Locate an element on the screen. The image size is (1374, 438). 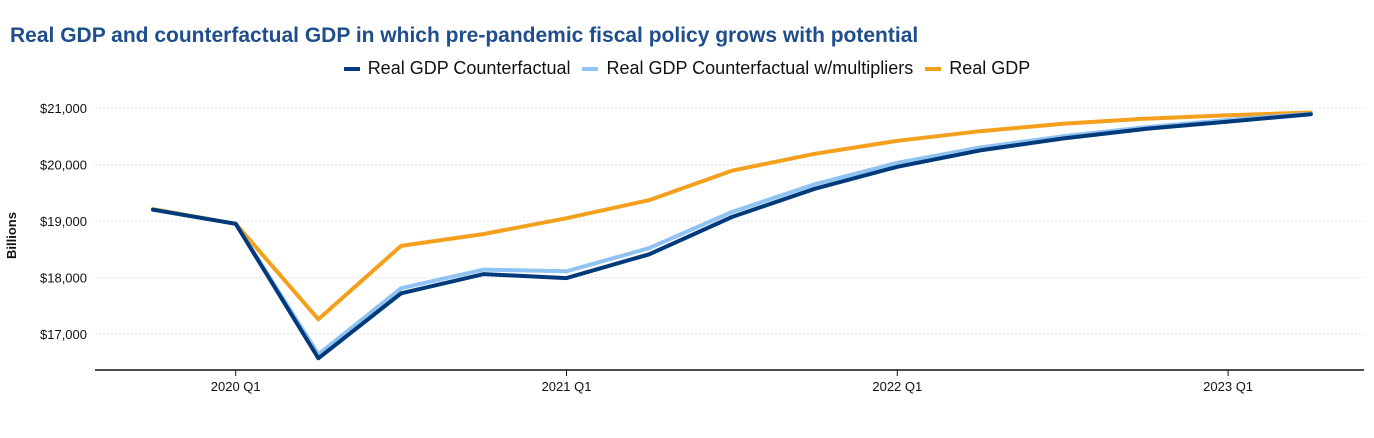
y-tick-label: $18,000 is located at coordinates (63, 278).